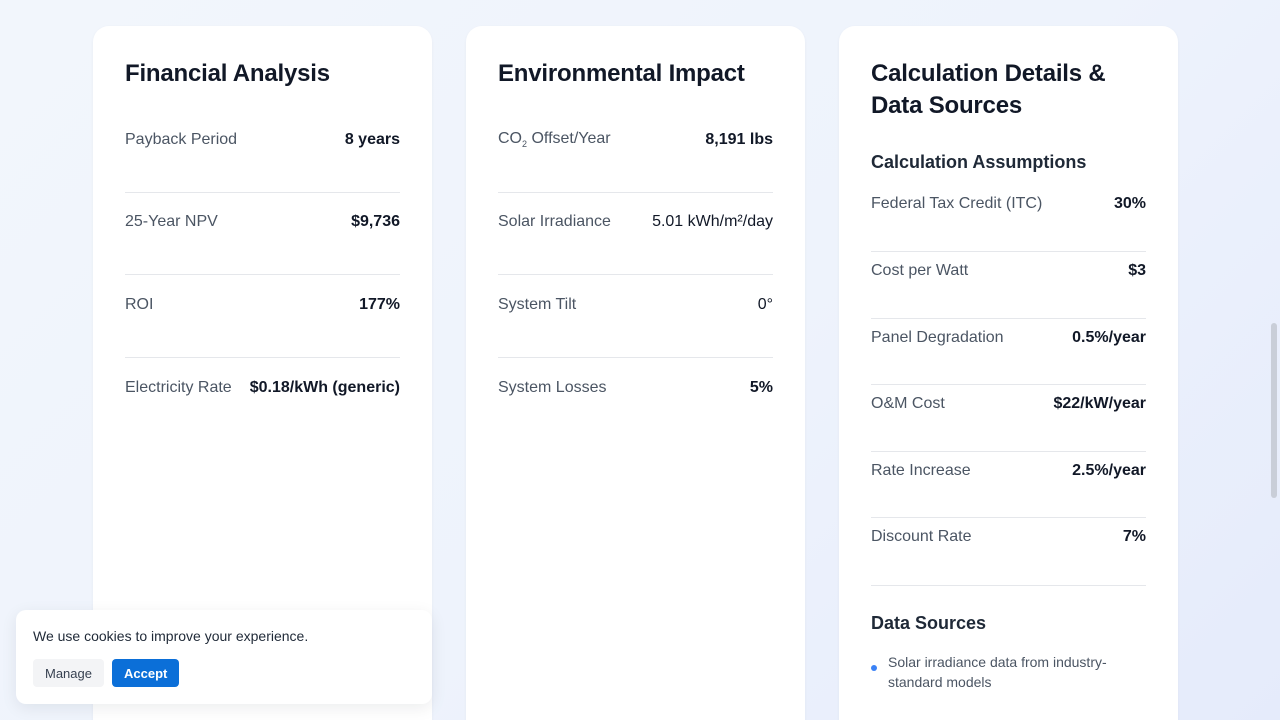 The width and height of the screenshot is (1280, 720). Describe the element at coordinates (921, 537) in the screenshot. I see `assumption-label: Discount Rate` at that location.